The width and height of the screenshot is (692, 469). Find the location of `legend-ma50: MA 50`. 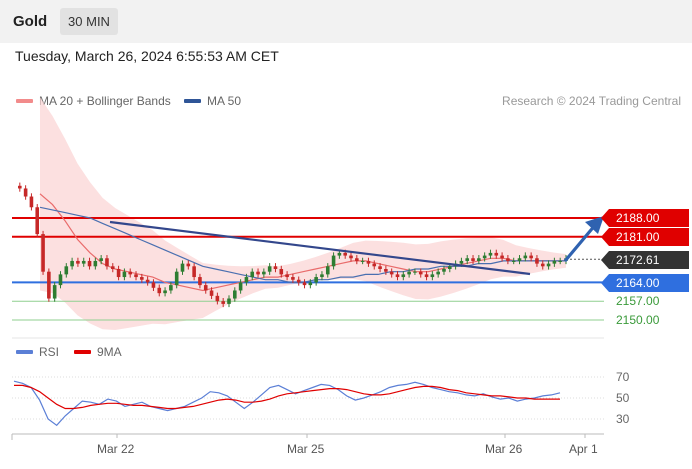

legend-ma50: MA 50 is located at coordinates (212, 101).